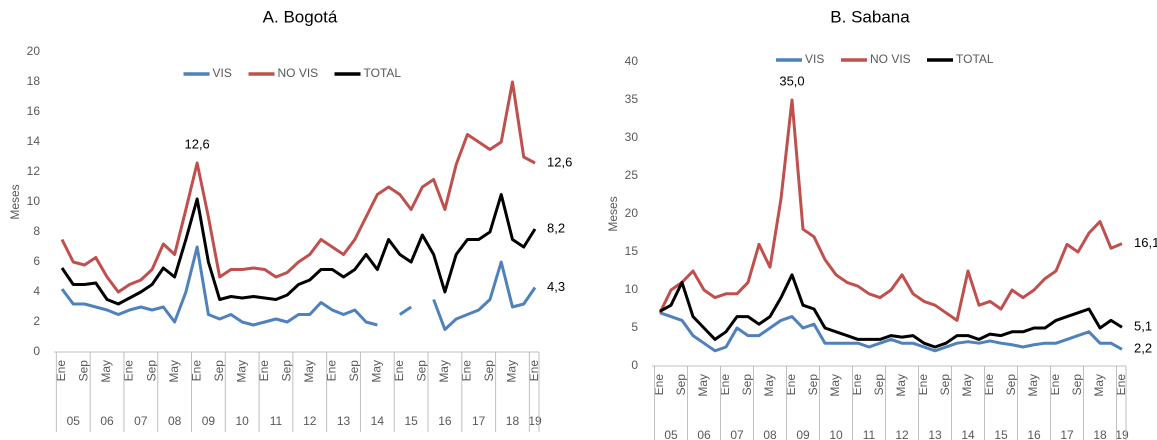 The image size is (1157, 440). What do you see at coordinates (632, 175) in the screenshot?
I see `y-tick-label: 25` at bounding box center [632, 175].